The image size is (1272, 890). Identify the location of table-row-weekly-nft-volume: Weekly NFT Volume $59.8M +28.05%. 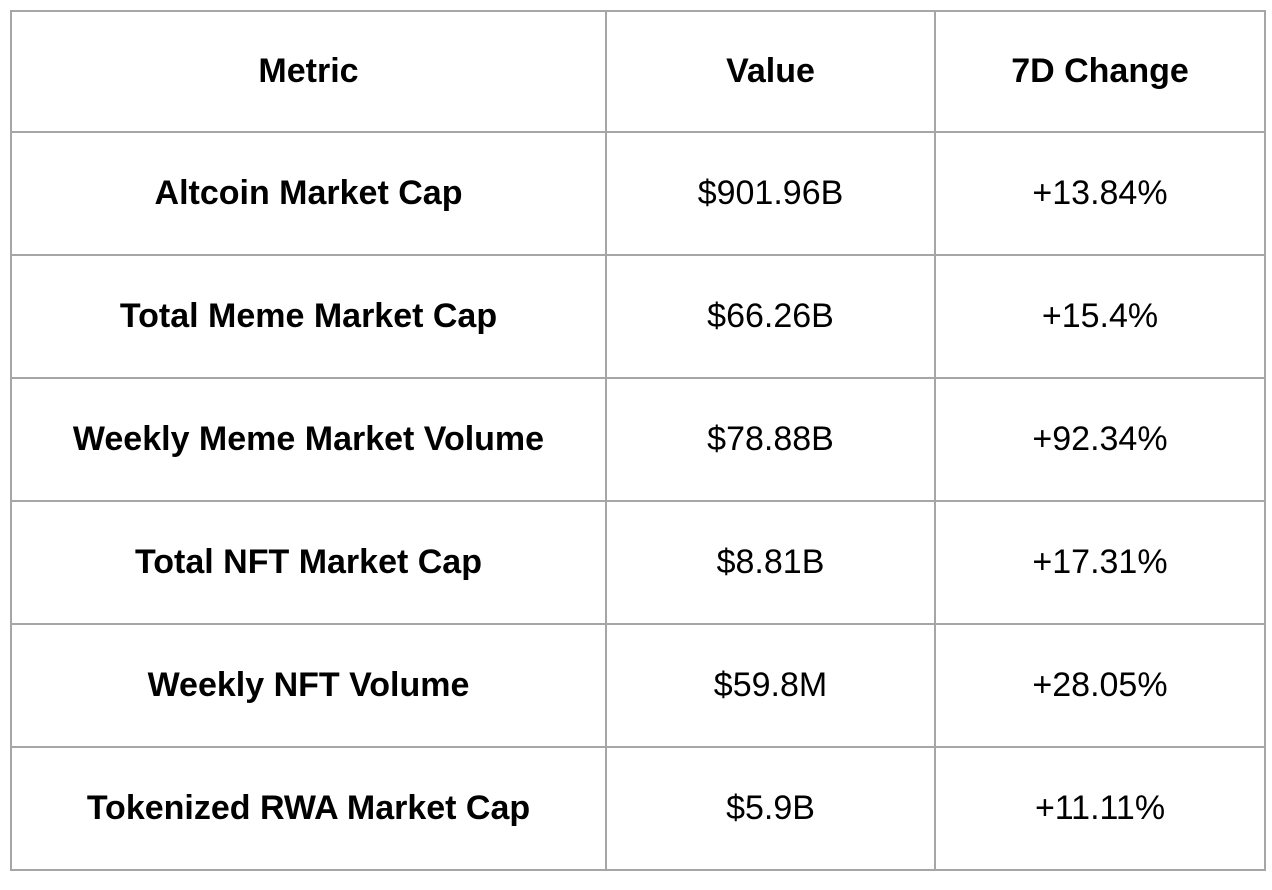
(638, 685).